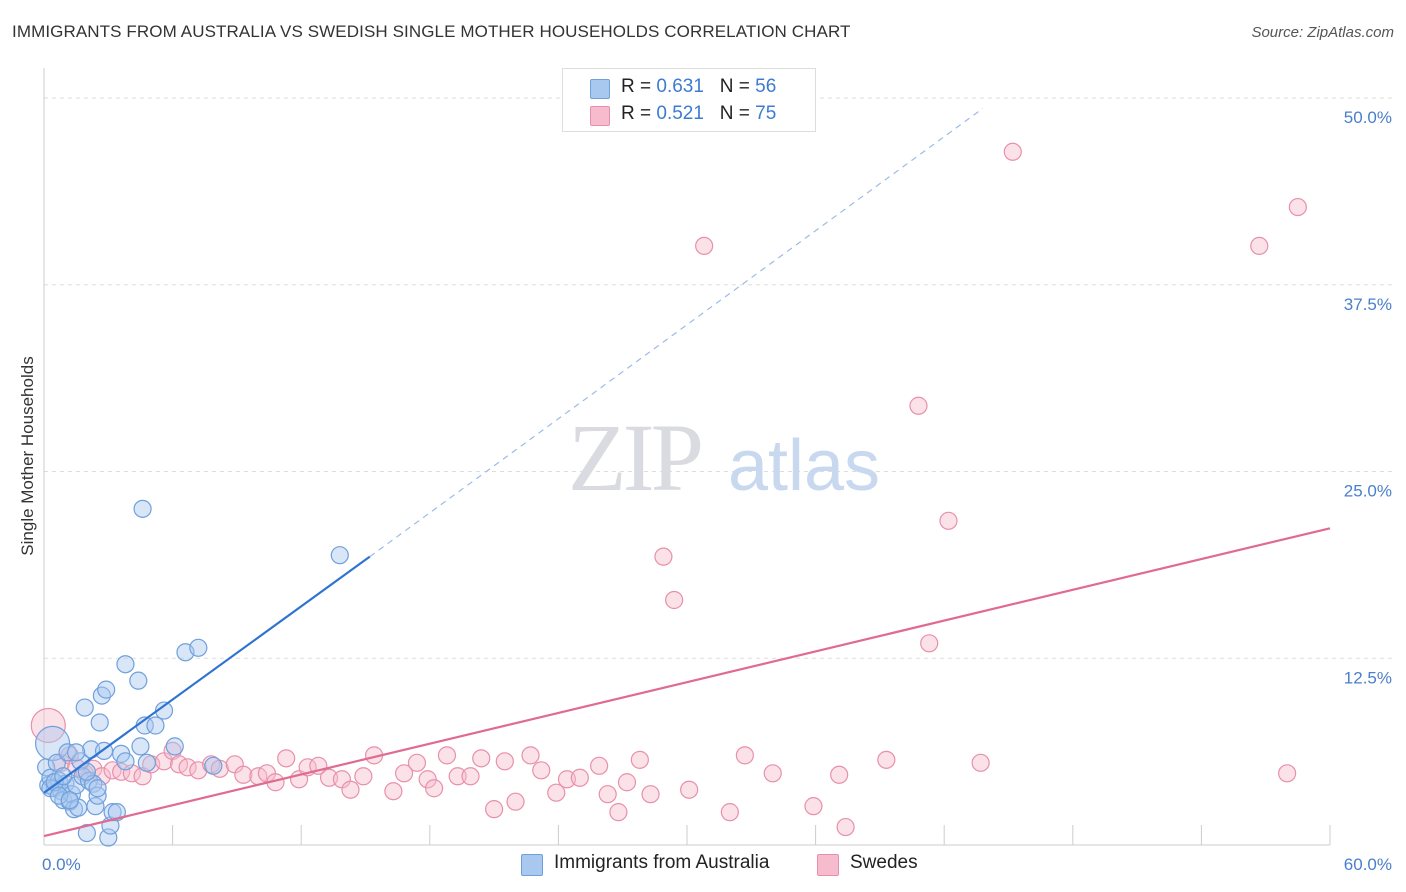 This screenshot has width=1406, height=892. Describe the element at coordinates (1322, 32) in the screenshot. I see `source-credit: Source: ZipAtlas.com` at that location.